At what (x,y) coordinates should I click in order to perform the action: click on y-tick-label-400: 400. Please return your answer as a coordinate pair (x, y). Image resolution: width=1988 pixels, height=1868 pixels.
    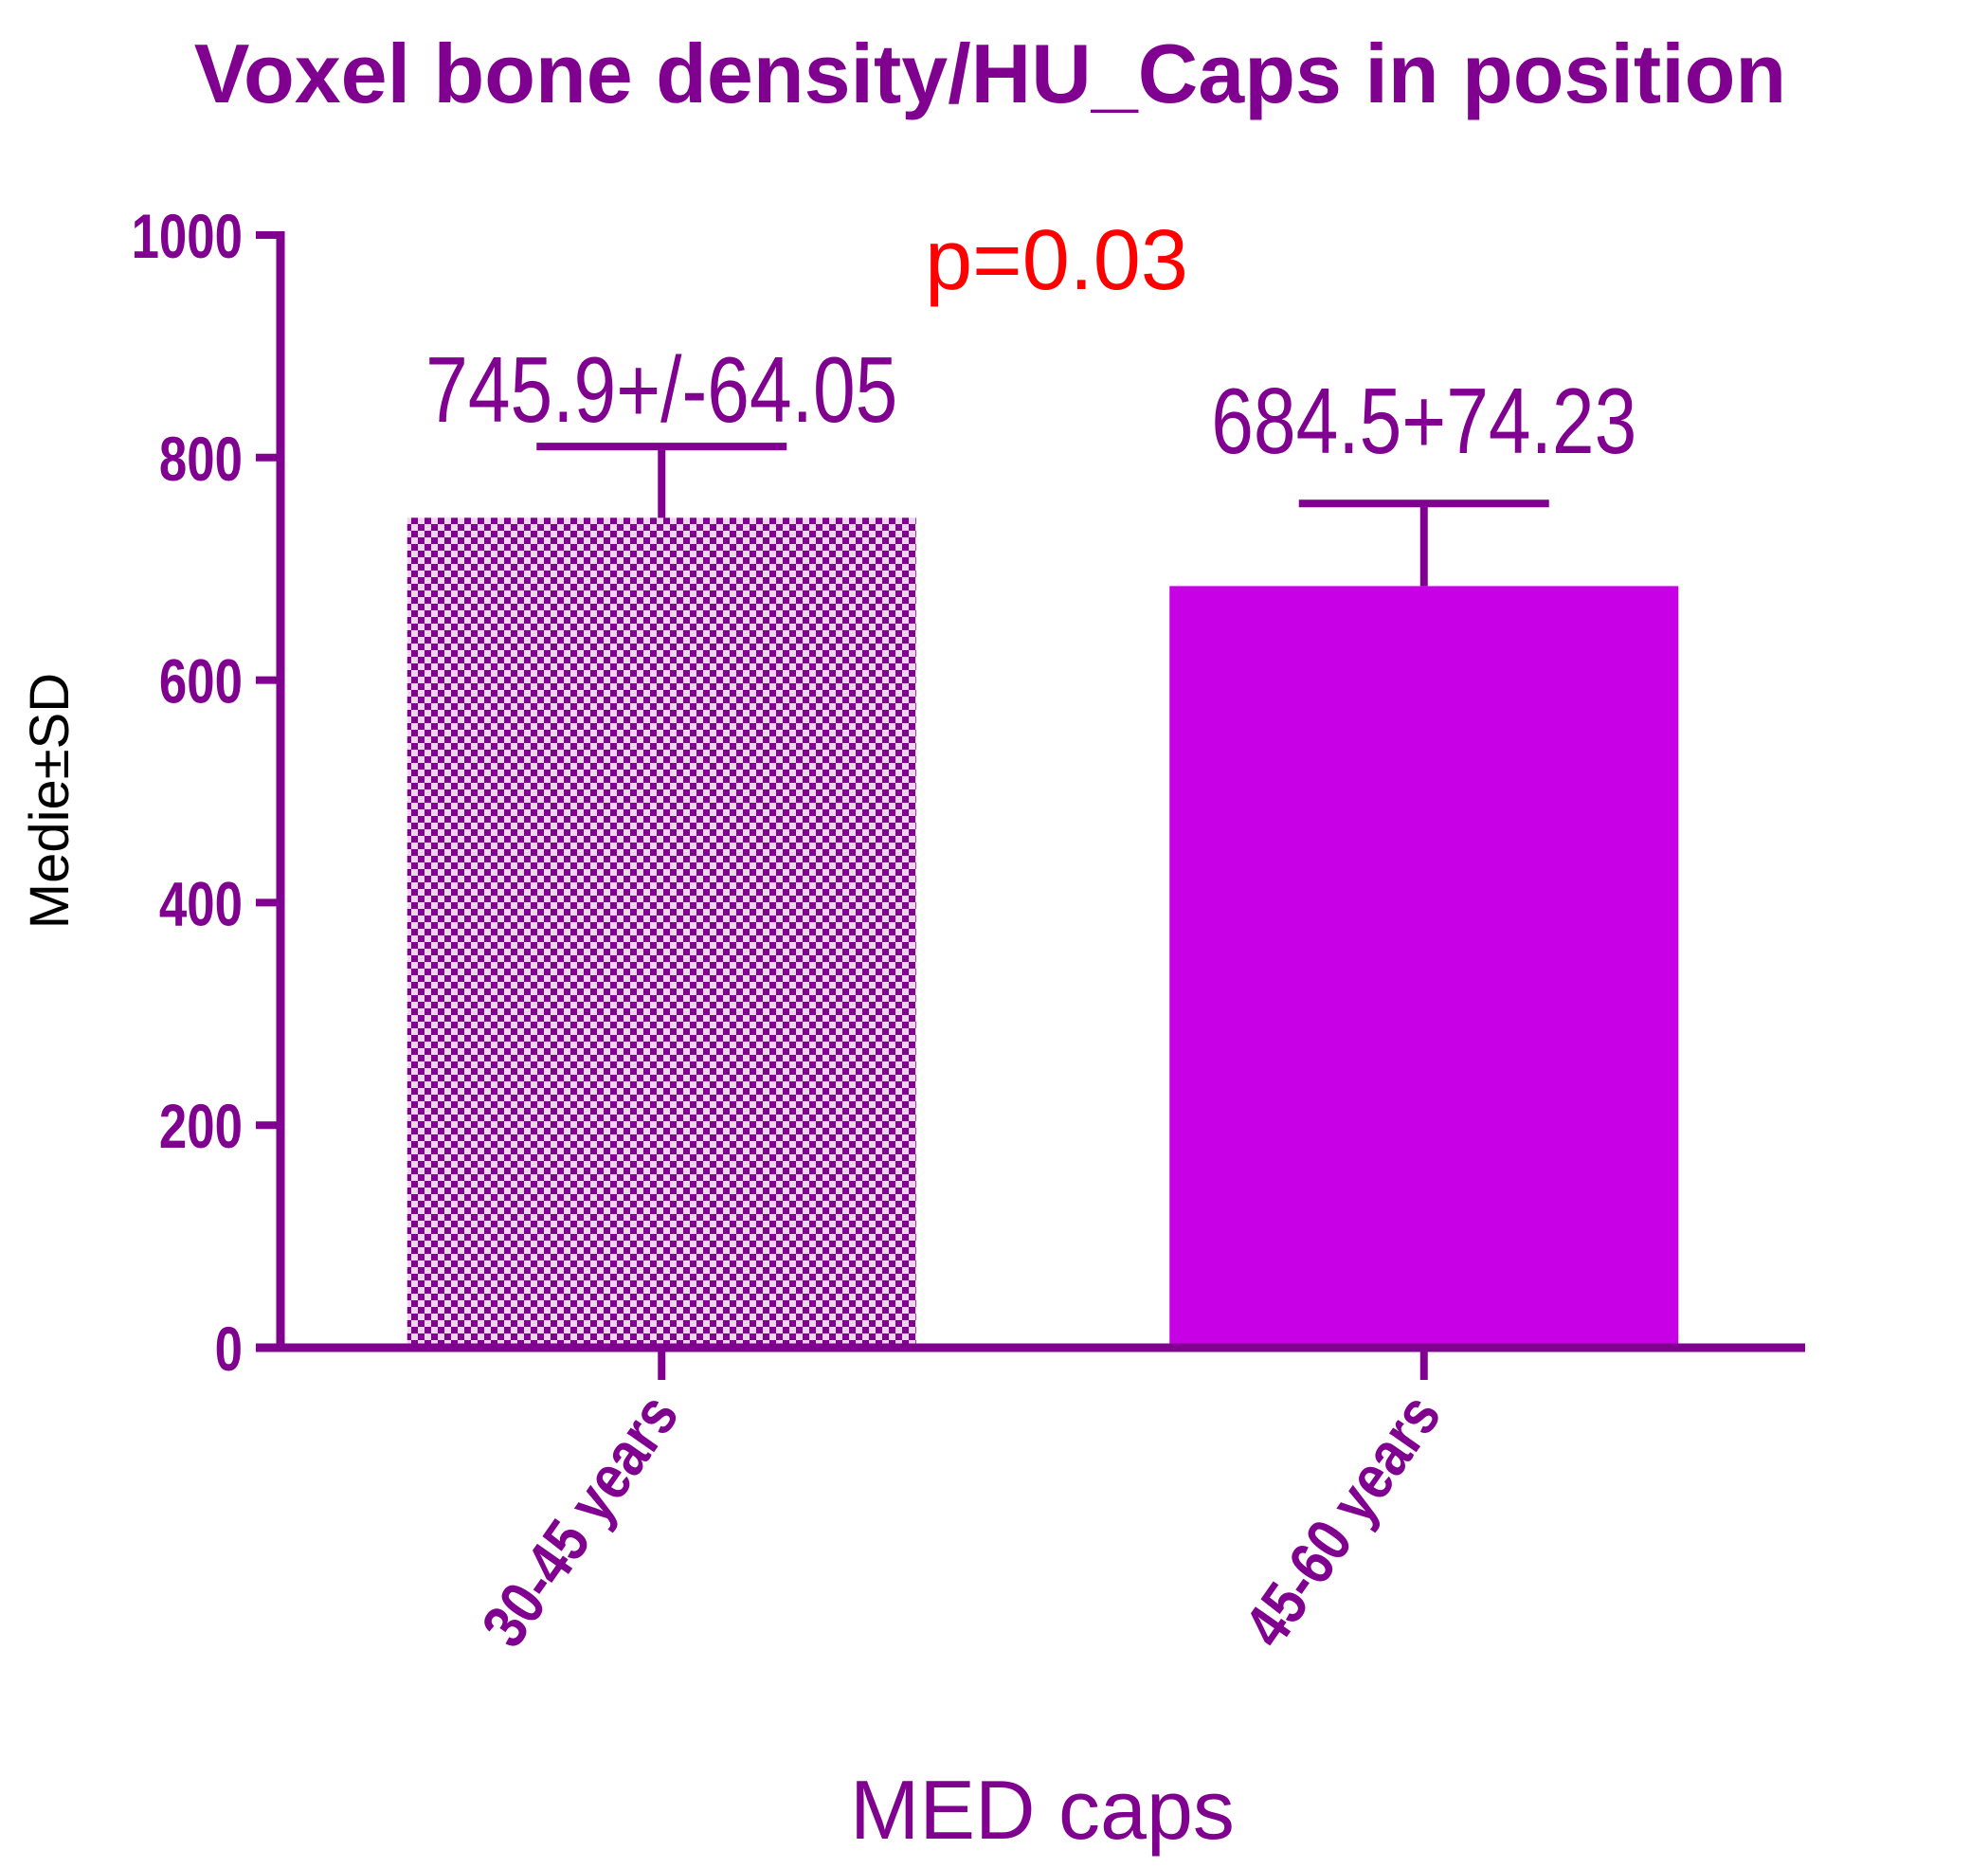
    Looking at the image, I should click on (201, 904).